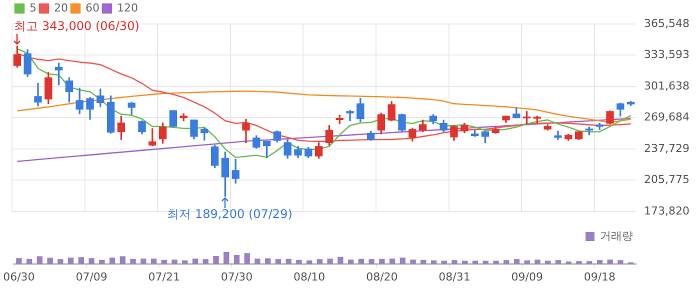 This screenshot has height=289, width=700. Describe the element at coordinates (77, 26) in the screenshot. I see `annotation: 최고 343,000 (06/30)` at that location.